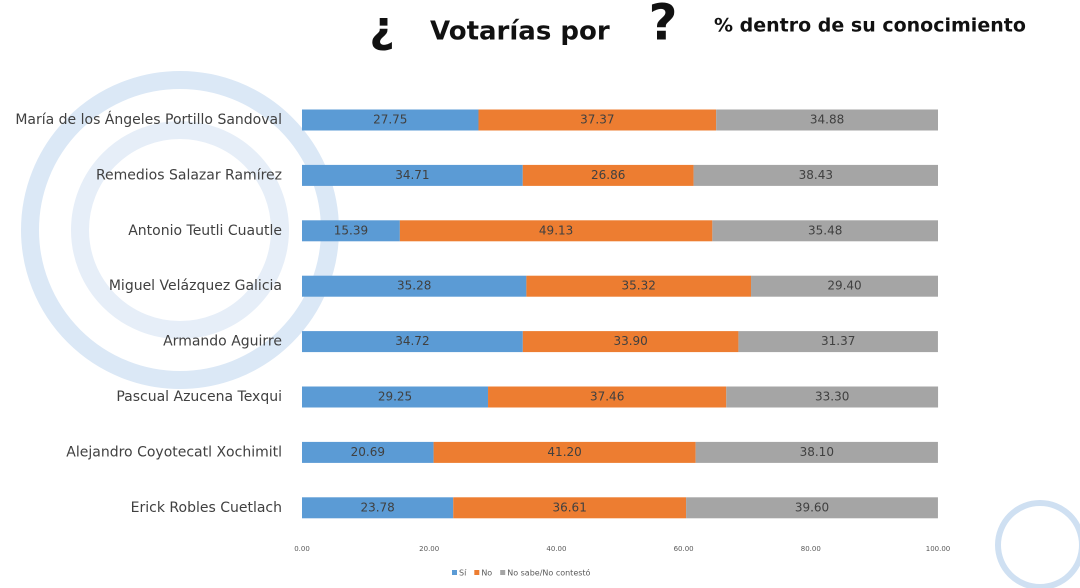 This screenshot has height=588, width=1080. I want to click on category-label: Alejandro Coyotecatl Xochimitl, so click(174, 452).